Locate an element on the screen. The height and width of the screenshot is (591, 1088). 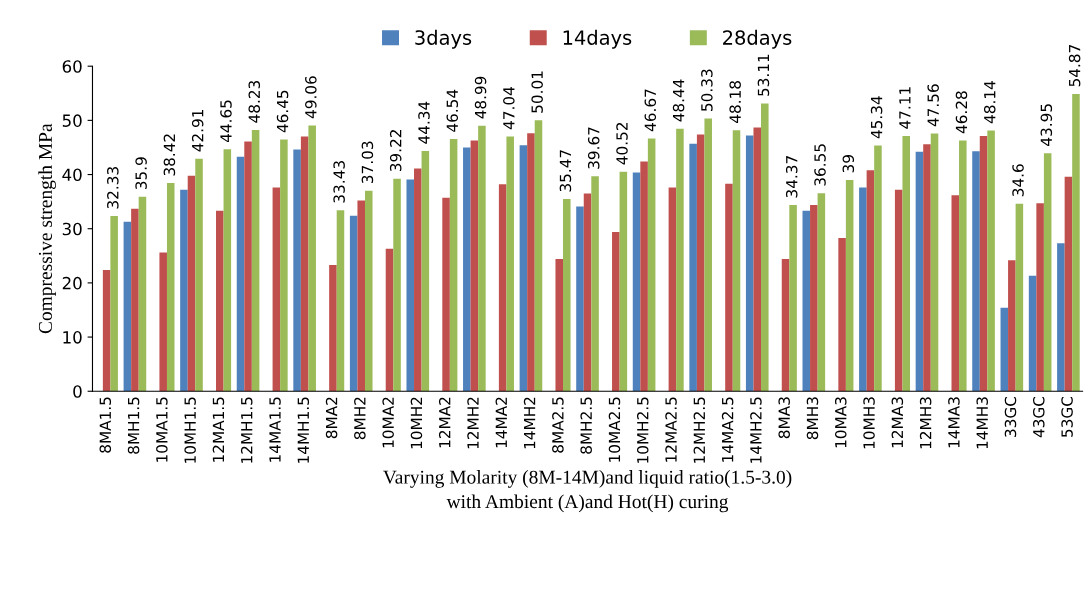
data-label: 39.67 is located at coordinates (593, 148).